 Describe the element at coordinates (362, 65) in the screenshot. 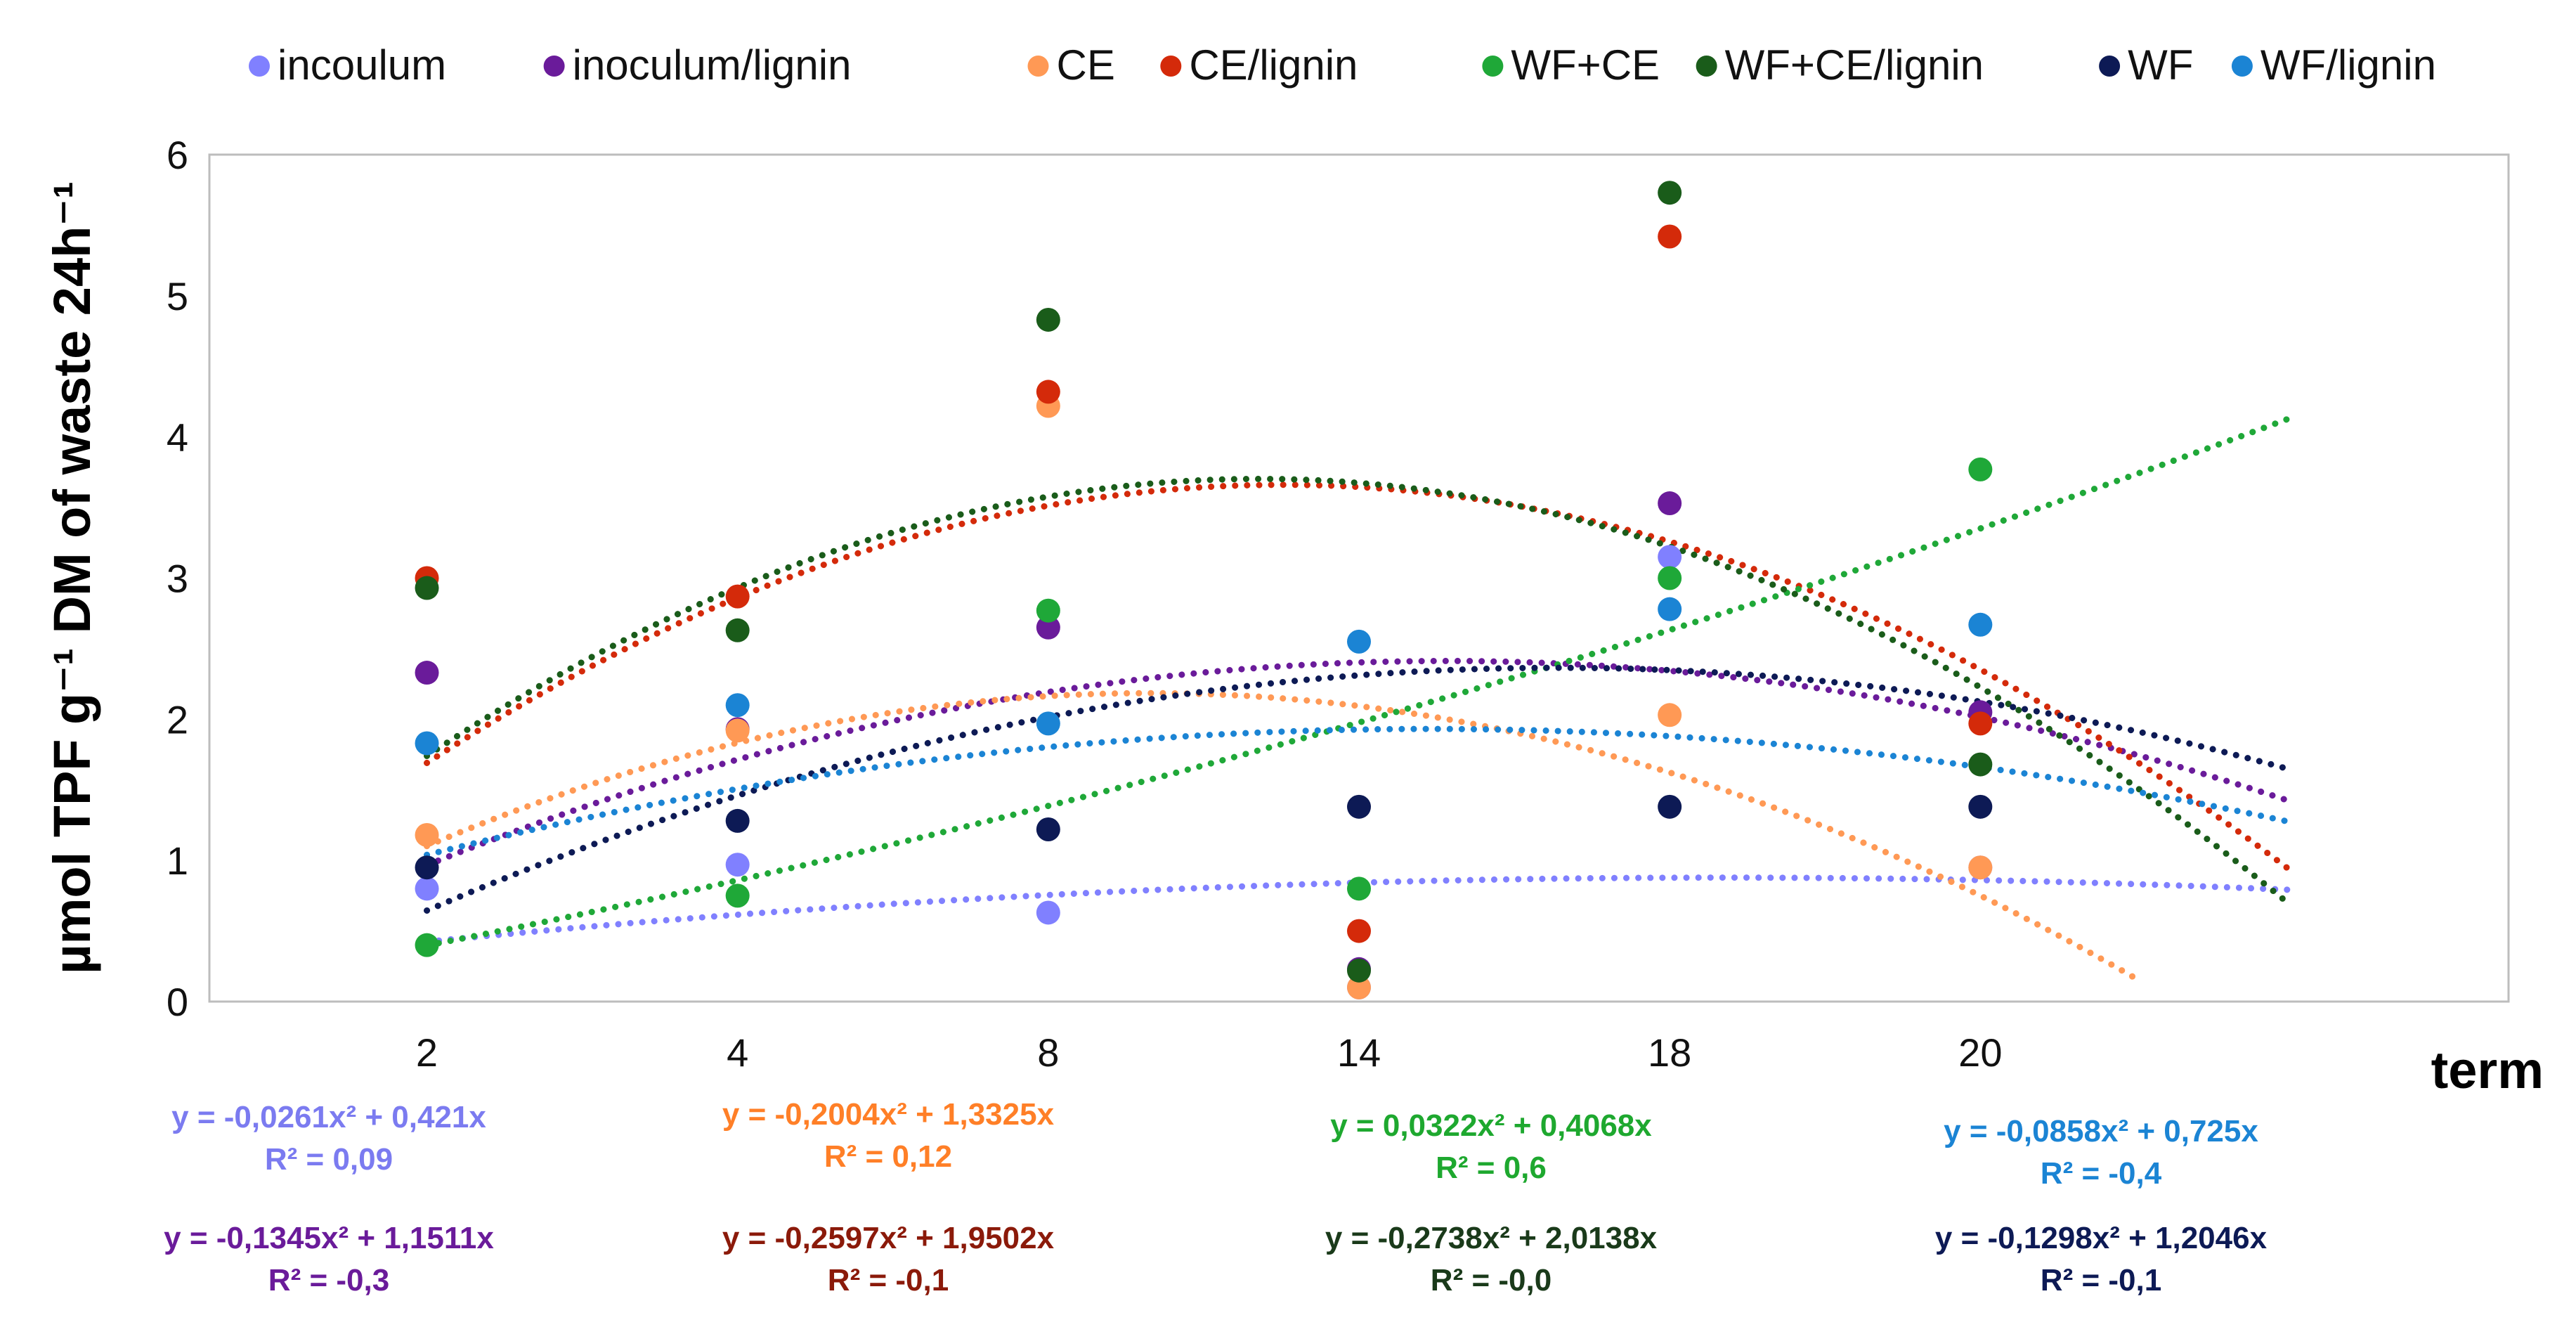

I see `legend-label: incoulum` at that location.